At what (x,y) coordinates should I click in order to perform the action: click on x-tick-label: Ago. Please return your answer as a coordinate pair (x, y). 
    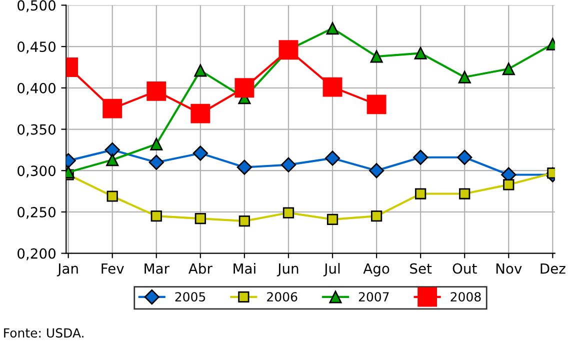
    Looking at the image, I should click on (376, 269).